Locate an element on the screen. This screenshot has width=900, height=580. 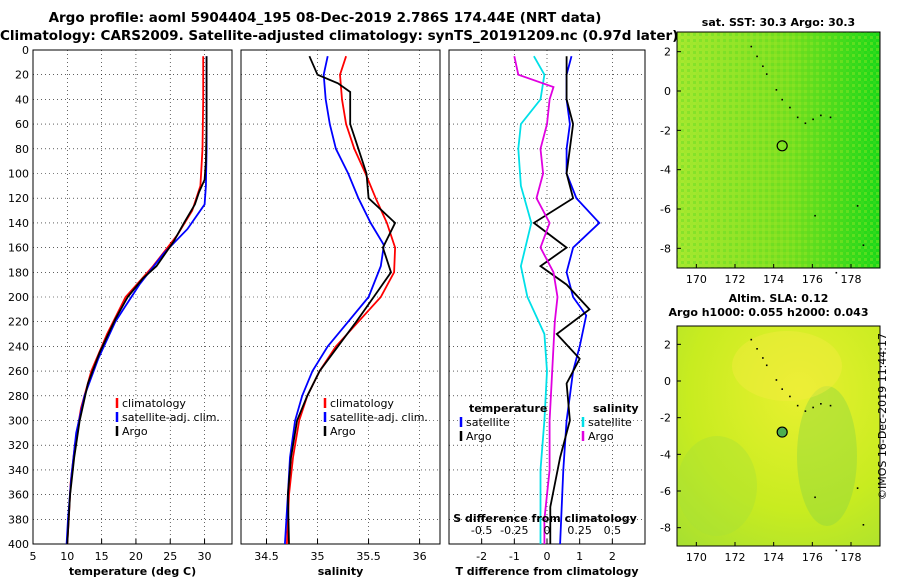
map-x-tick-label: 170 is located at coordinates (696, 279).